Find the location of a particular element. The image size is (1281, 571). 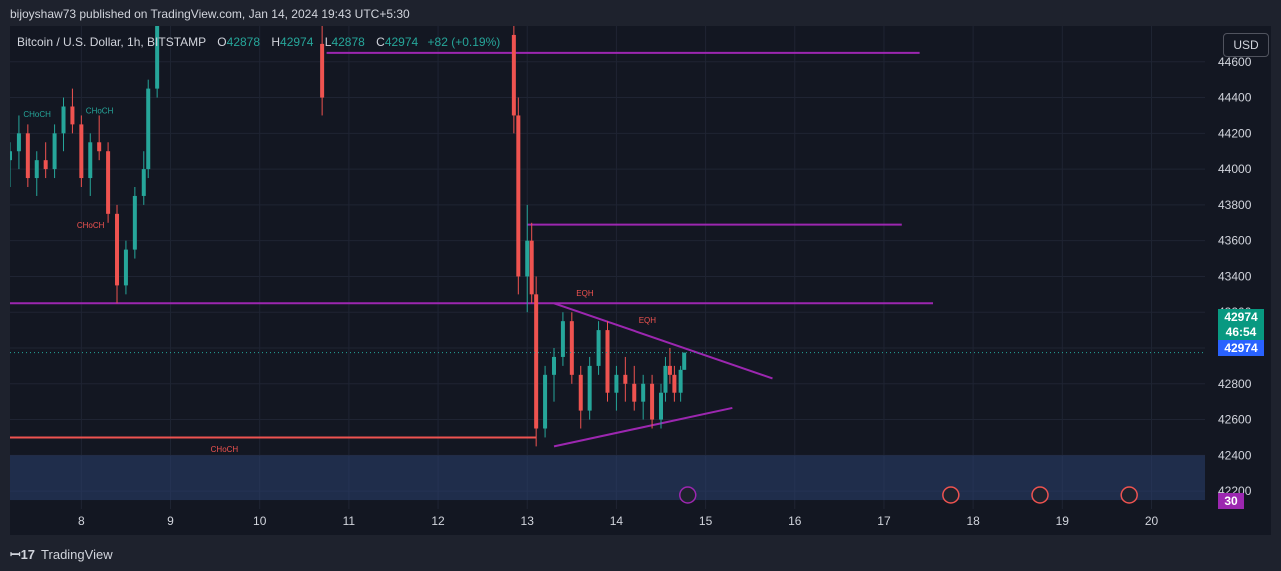

footer: ꟷ17 TradingView is located at coordinates (61, 554).